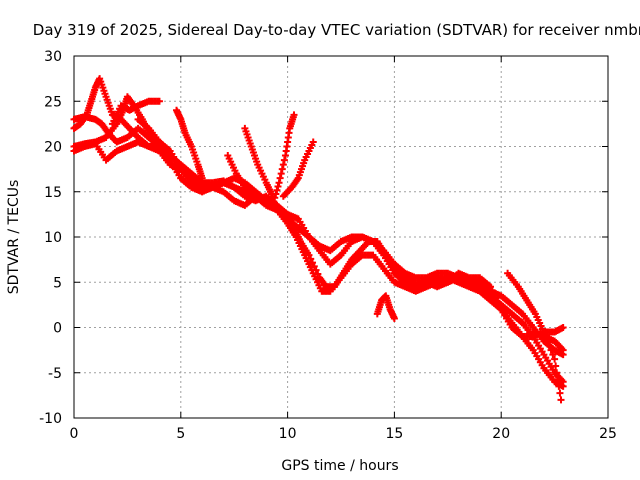  Describe the element at coordinates (180, 434) in the screenshot. I see `x-tick-label: 5` at that location.